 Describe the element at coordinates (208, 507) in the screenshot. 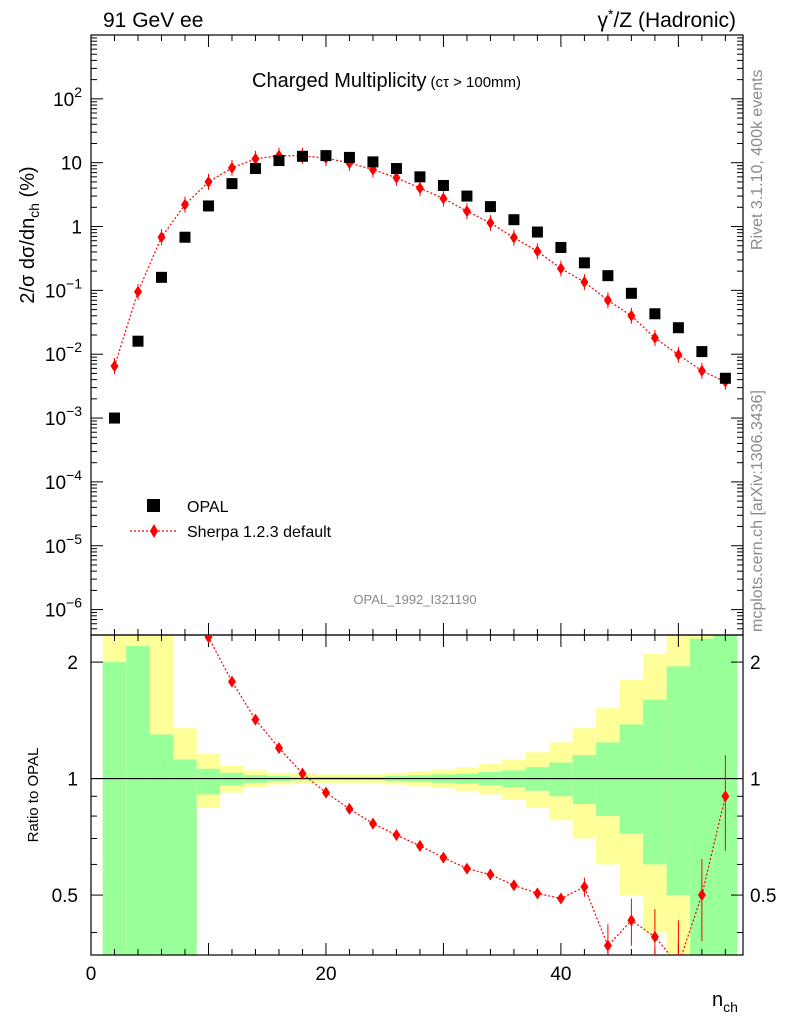

I see `legend-opal-label: OPAL` at that location.